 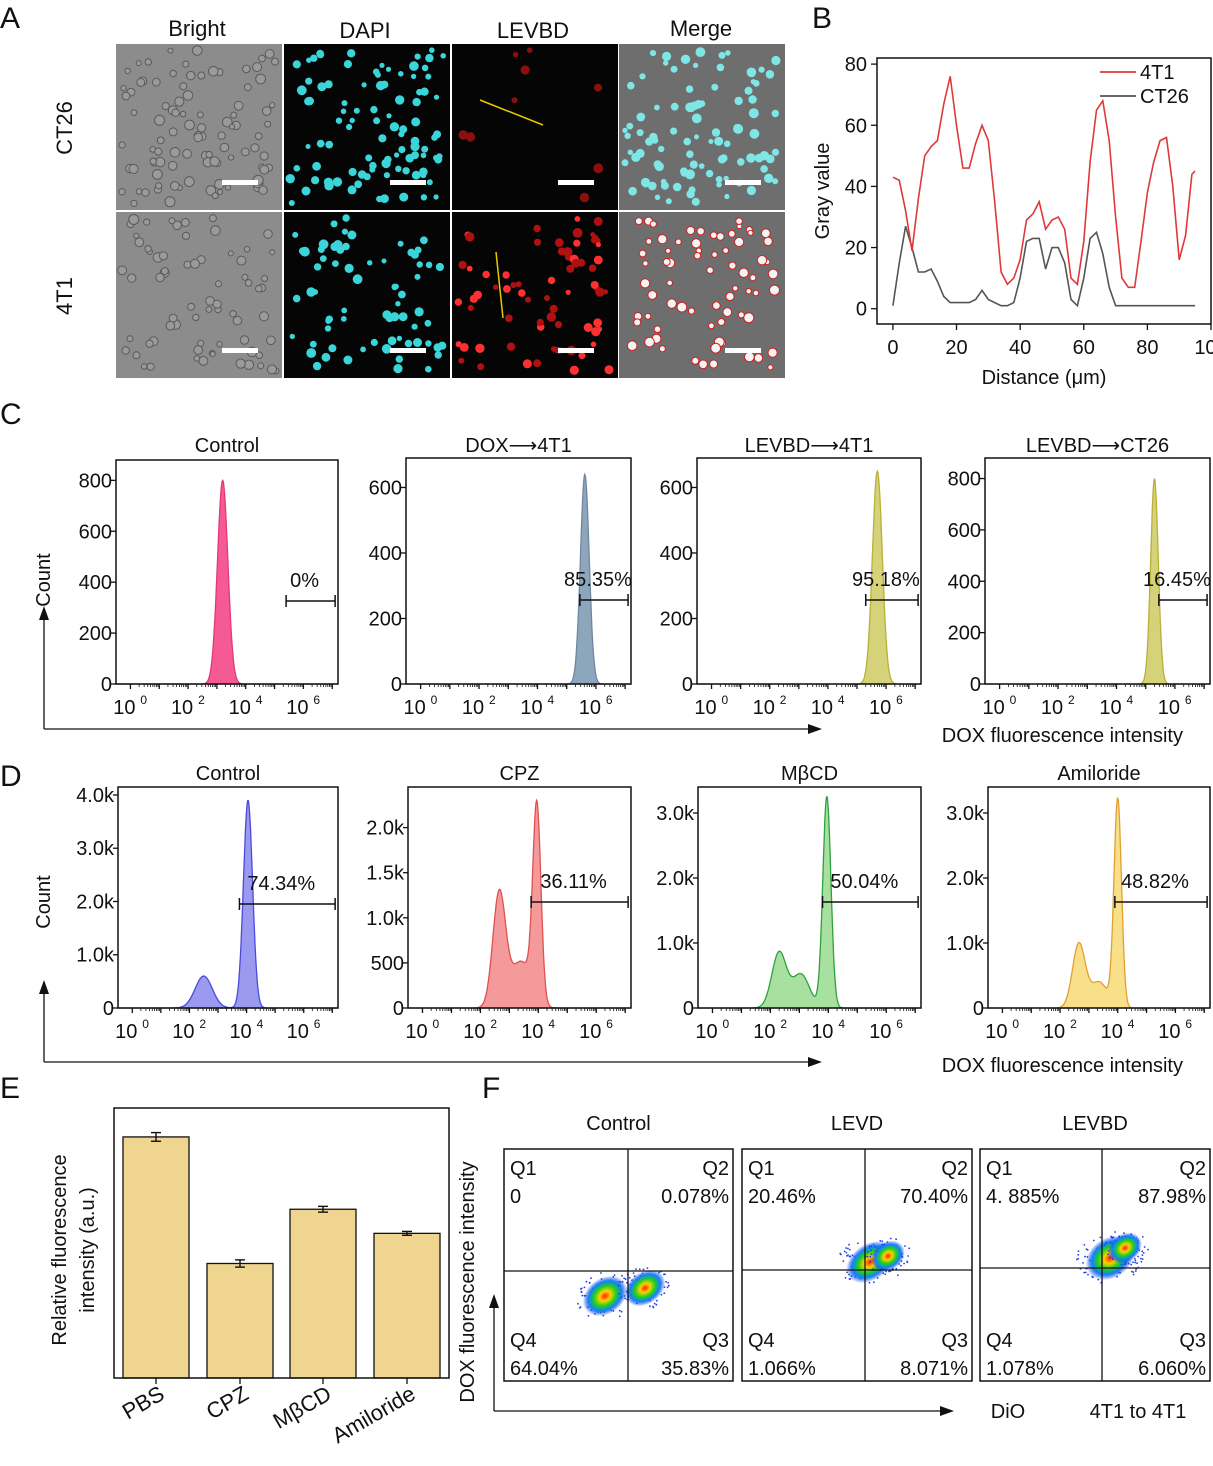 What do you see at coordinates (108, 1009) in the screenshot?
I see `y-tick-label: 0` at bounding box center [108, 1009].